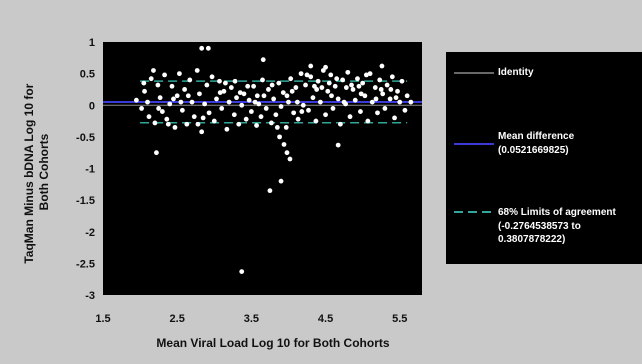  I want to click on x-axis-ticks: 1.5 2.5 3.5 4.5 5.5, so click(251, 319).